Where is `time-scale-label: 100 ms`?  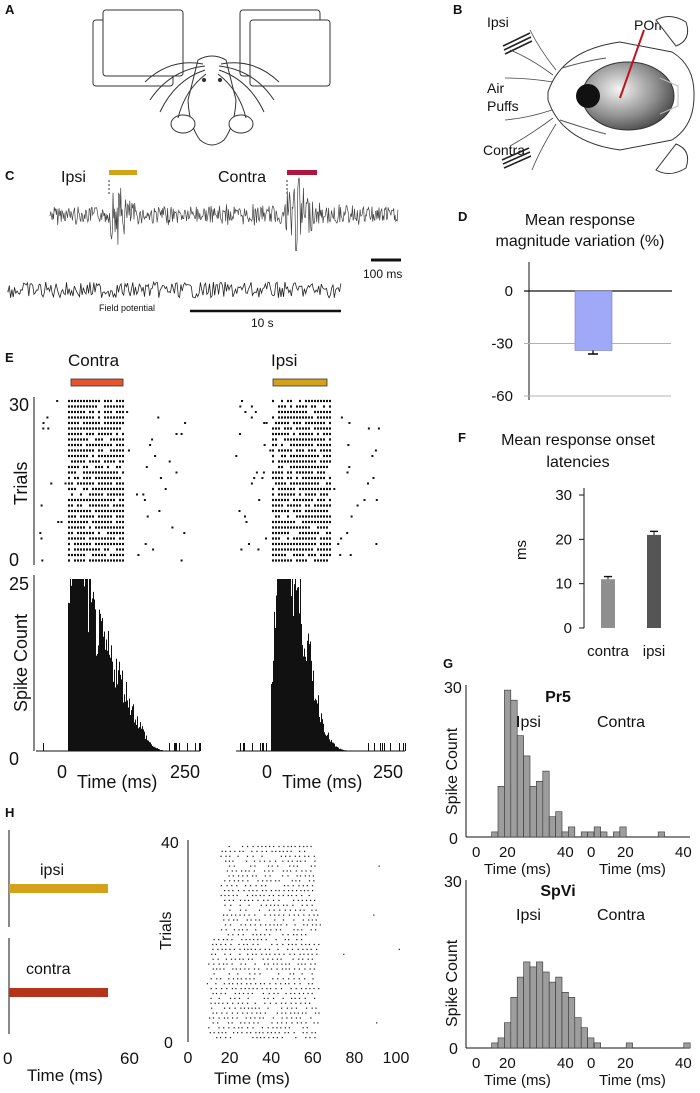
time-scale-label: 100 ms is located at coordinates (382, 274).